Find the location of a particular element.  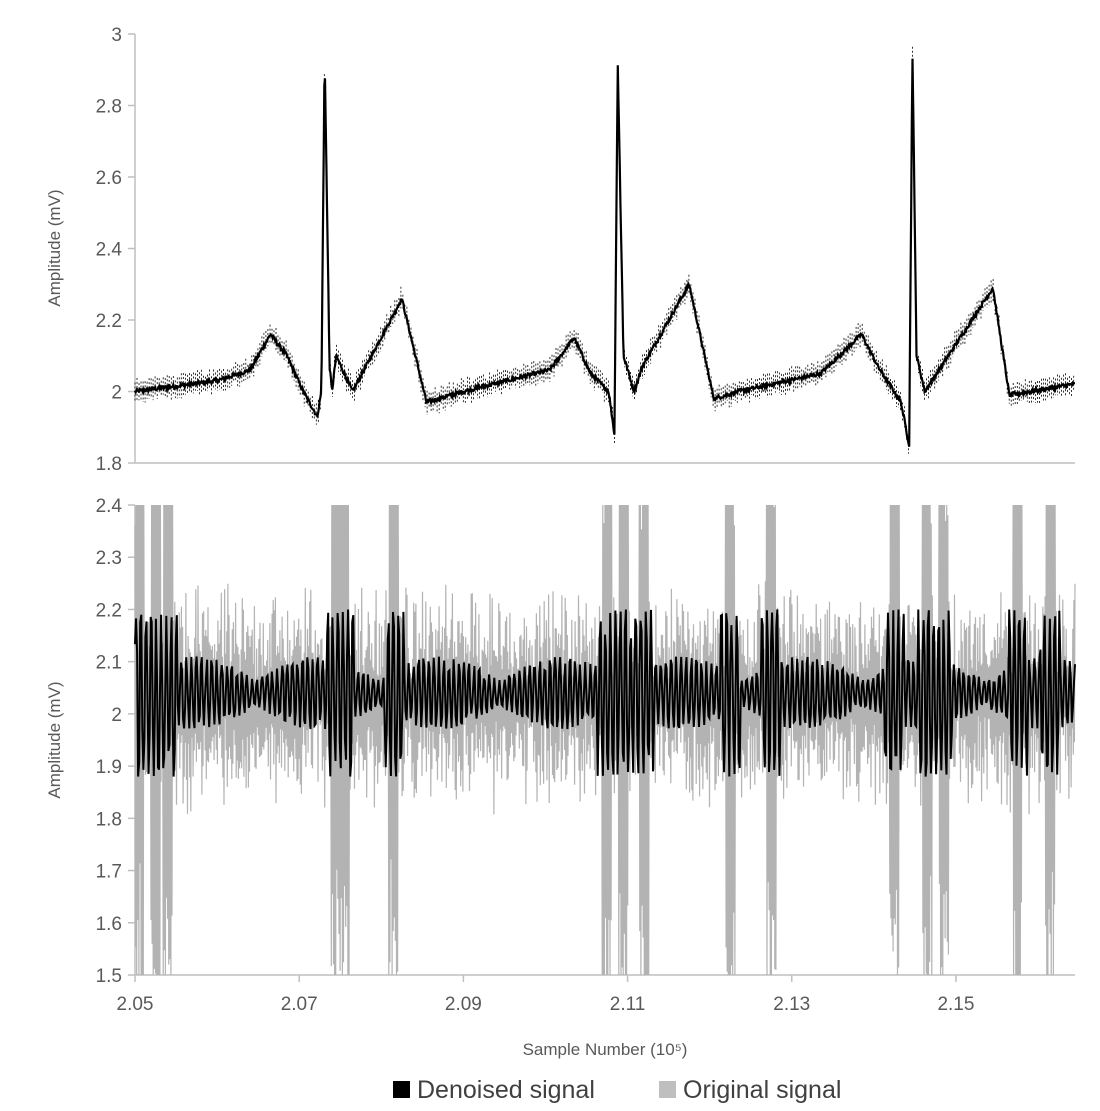

top-y-tick-label: 2.8 is located at coordinates (109, 107).